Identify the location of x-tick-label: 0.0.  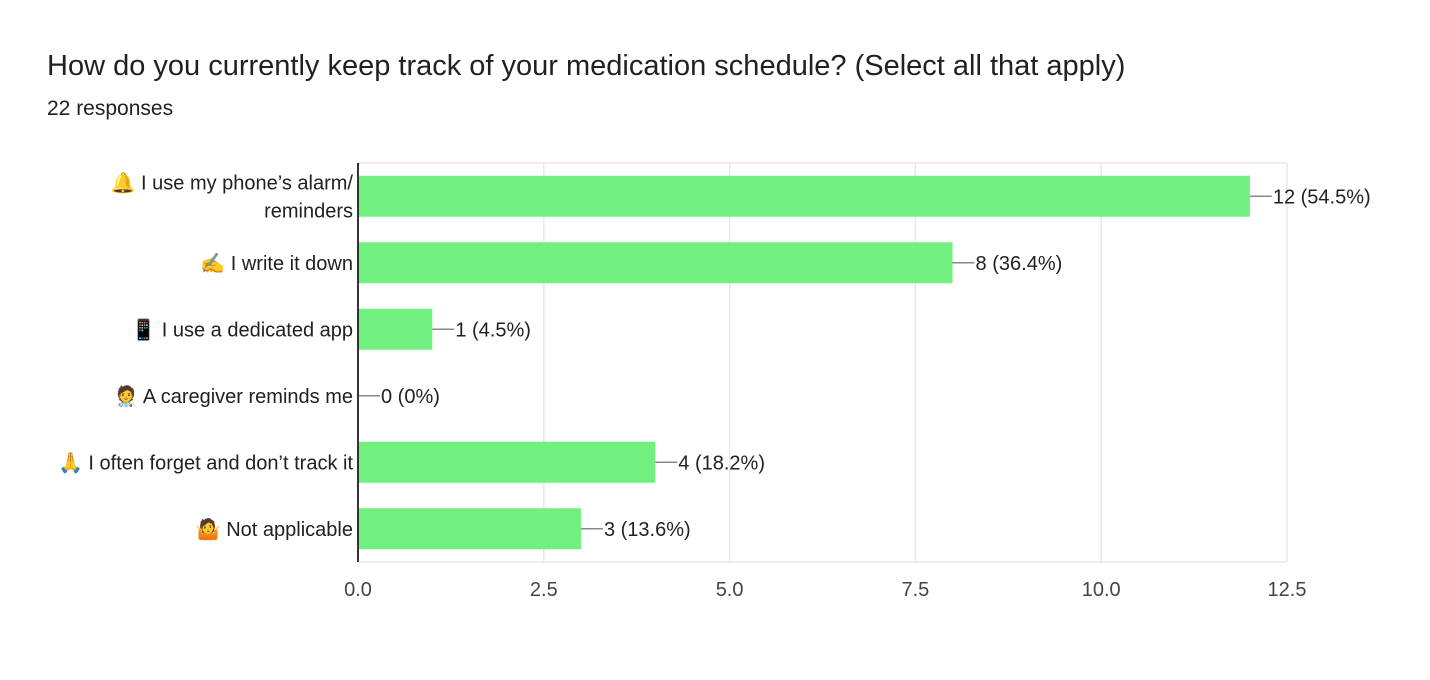
(358, 590).